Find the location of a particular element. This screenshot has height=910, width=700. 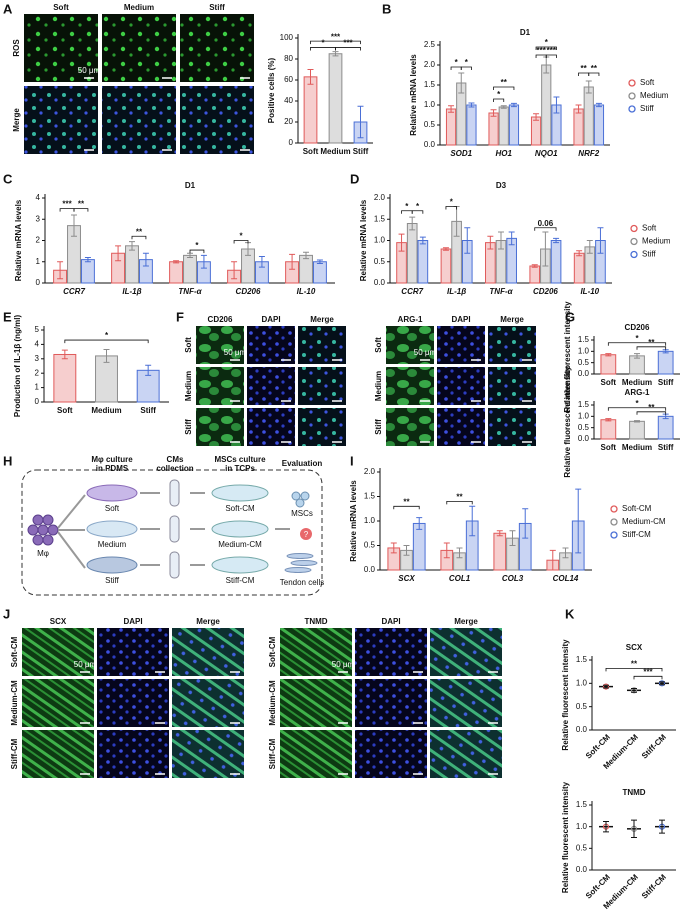

x-tick-label: NRF2 is located at coordinates (588, 153).